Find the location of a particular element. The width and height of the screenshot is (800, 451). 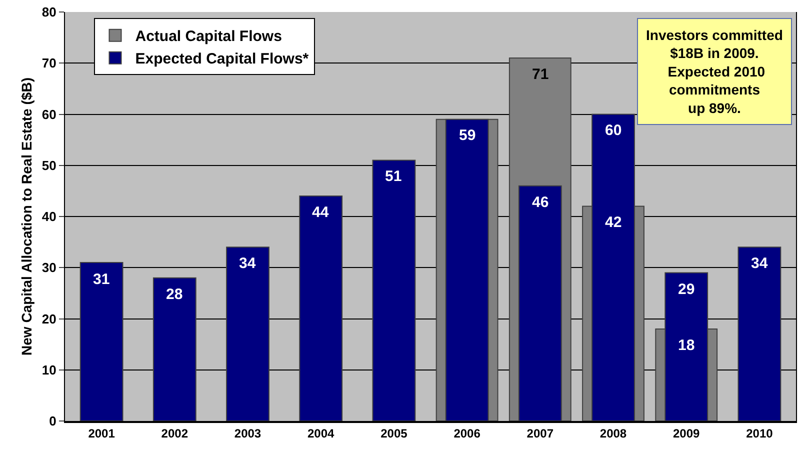

x-tick-label: 2005 is located at coordinates (394, 433).